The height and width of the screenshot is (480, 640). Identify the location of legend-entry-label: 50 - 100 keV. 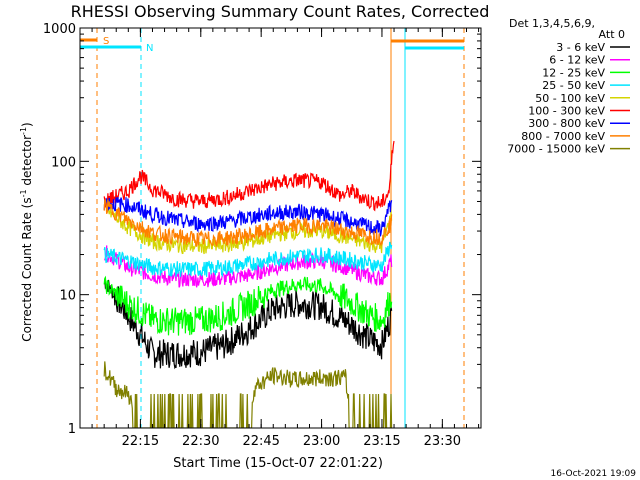
(570, 98).